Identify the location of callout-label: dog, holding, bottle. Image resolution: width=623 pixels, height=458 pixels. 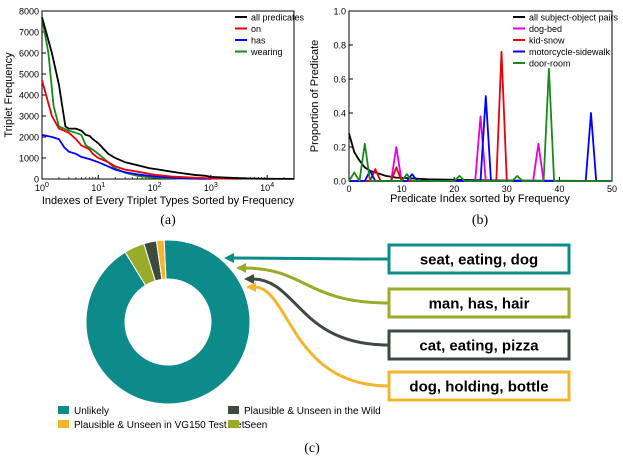
(478, 387).